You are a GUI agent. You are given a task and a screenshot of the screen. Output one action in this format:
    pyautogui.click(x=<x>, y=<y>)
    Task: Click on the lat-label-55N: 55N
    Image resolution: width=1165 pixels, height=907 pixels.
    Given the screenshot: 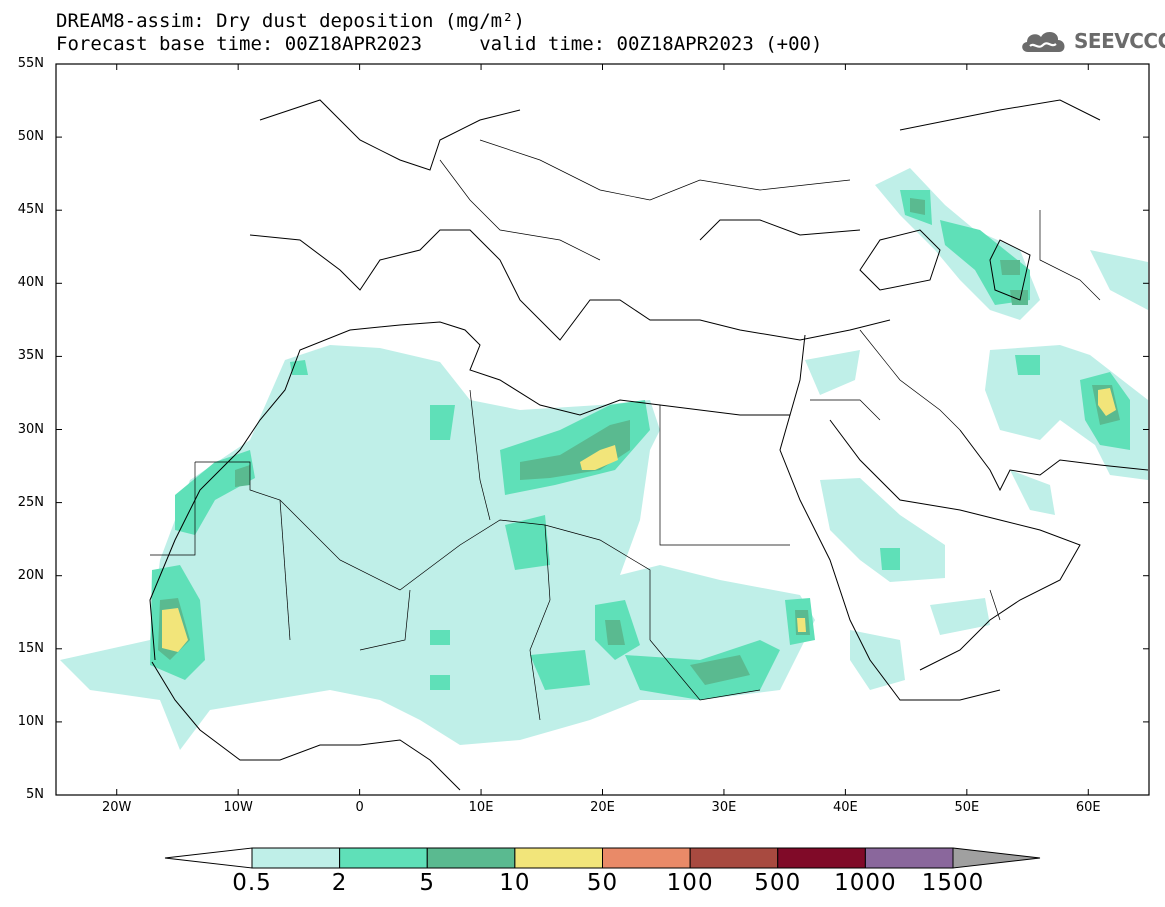 What is the action you would take?
    pyautogui.click(x=30, y=63)
    